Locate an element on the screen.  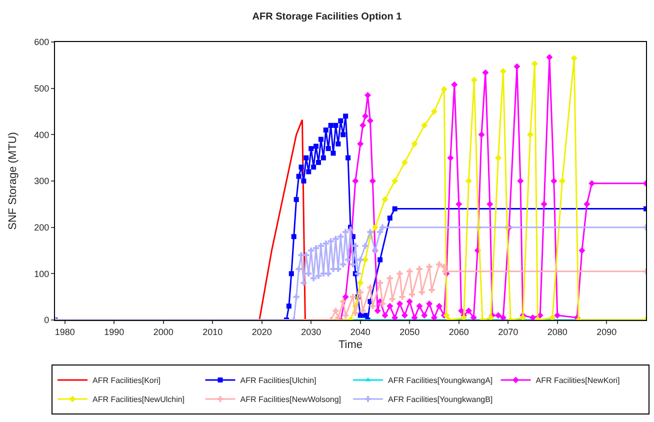
y-tick-label: 0 is located at coordinates (47, 320).